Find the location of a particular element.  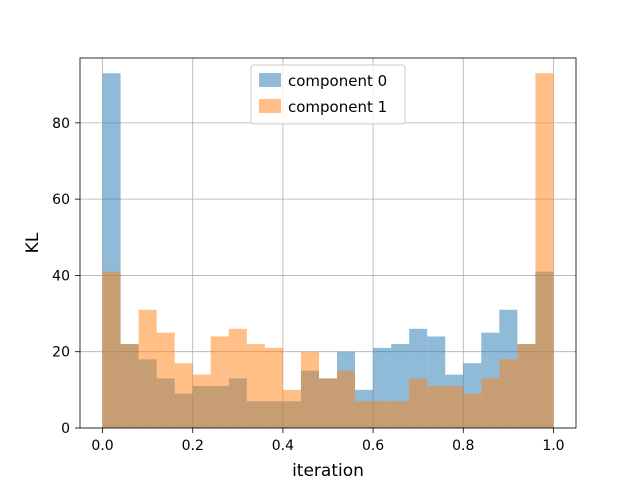

legend: component 0 component 1 is located at coordinates (328, 94).